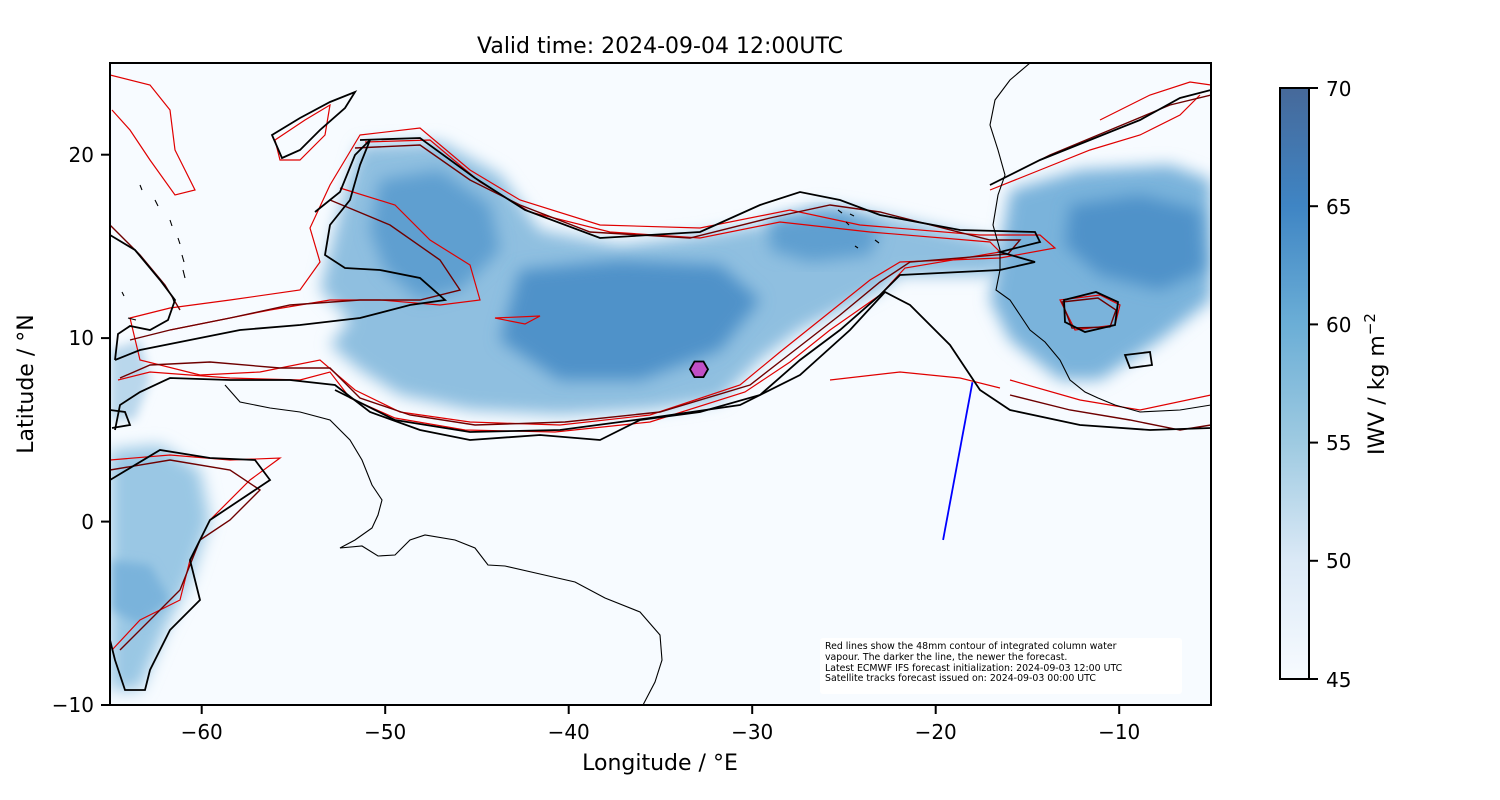 This screenshot has height=800, width=1500. What do you see at coordinates (660, 740) in the screenshot?
I see `x-axis: −60 −50 −40 −30 −20 −10 Longitude / °E` at bounding box center [660, 740].